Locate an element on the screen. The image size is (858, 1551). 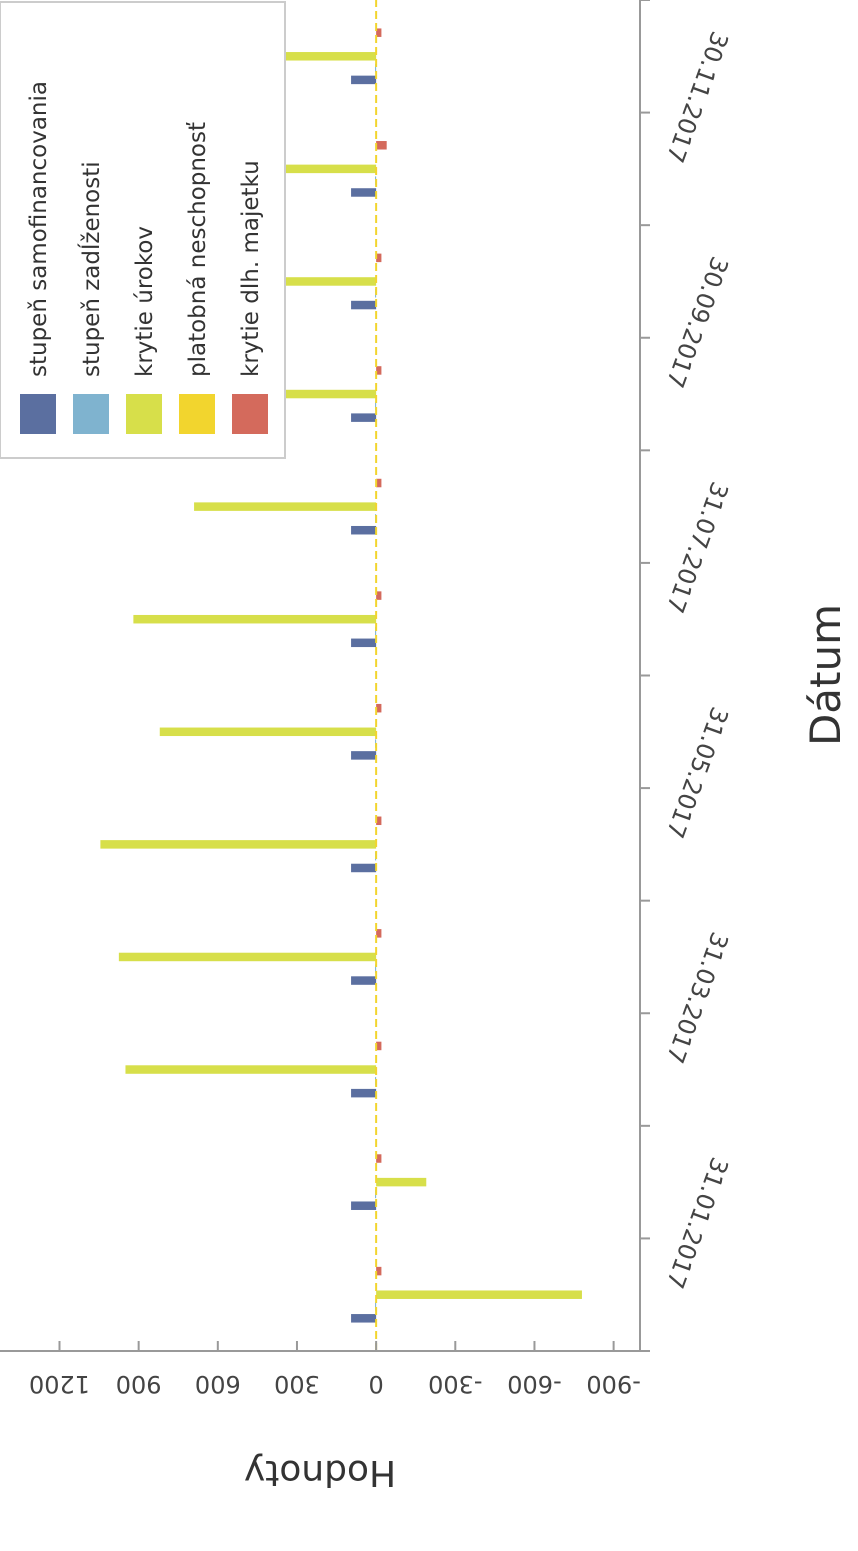
category-tick-label: 31.07.2017 is located at coordinates (696, 547).